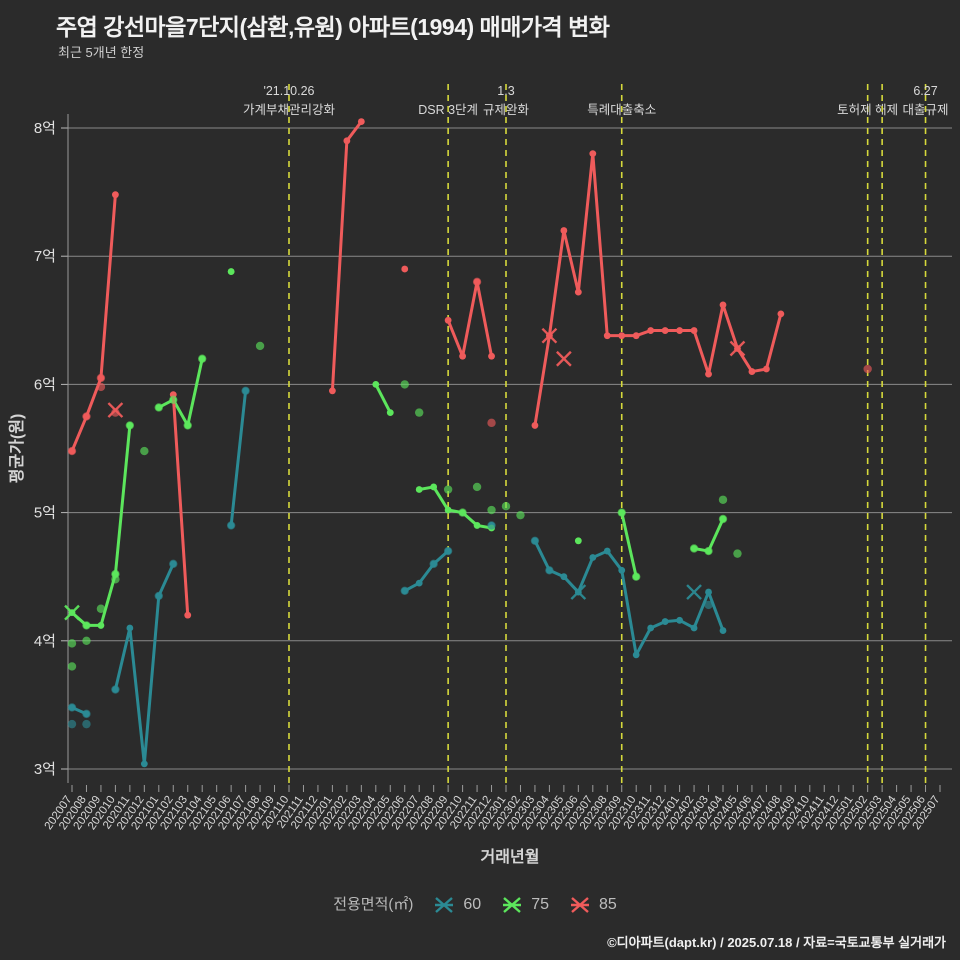  What do you see at coordinates (288, 91) in the screenshot?
I see `annotation-label-line1: '21.10.26` at bounding box center [288, 91].